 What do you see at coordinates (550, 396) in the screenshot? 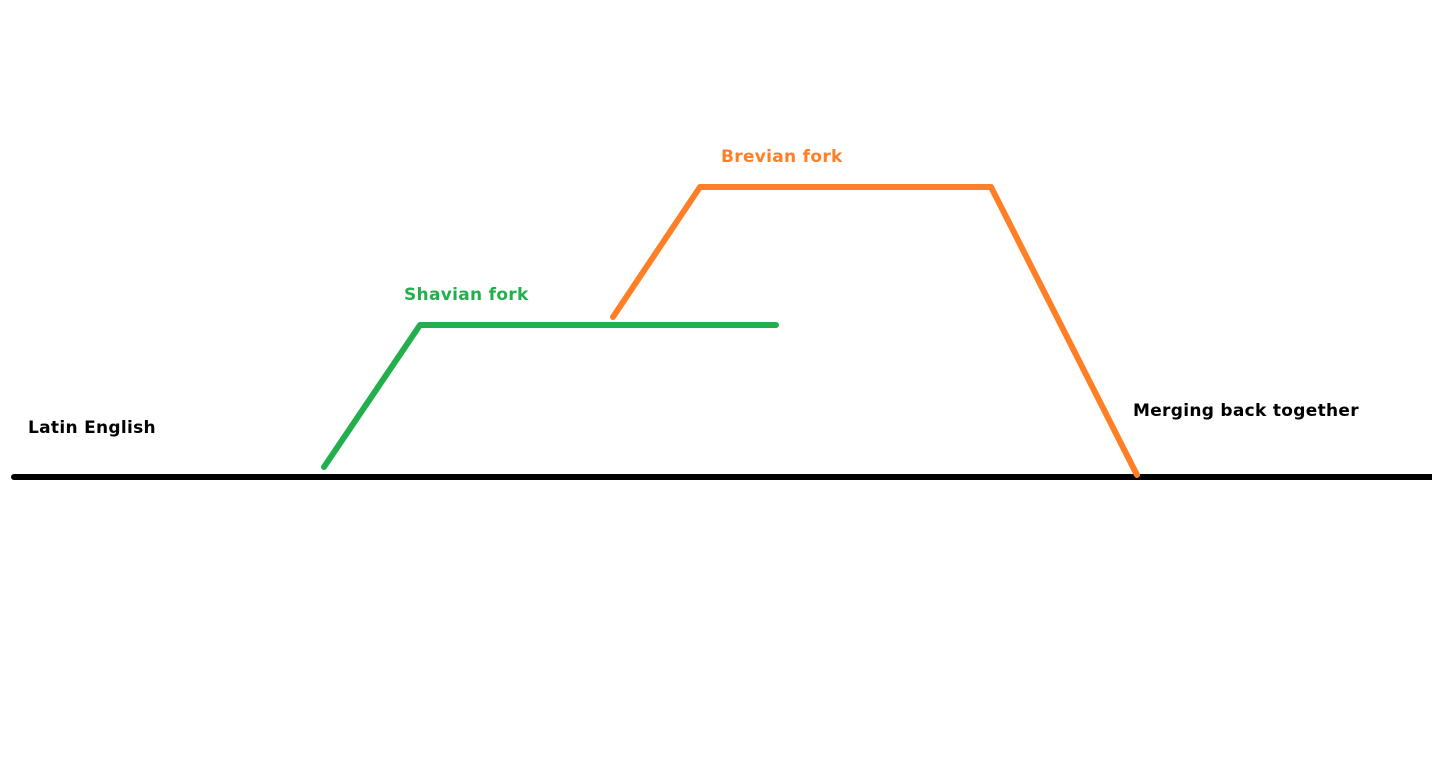
I see `shavian-fork-line` at bounding box center [550, 396].